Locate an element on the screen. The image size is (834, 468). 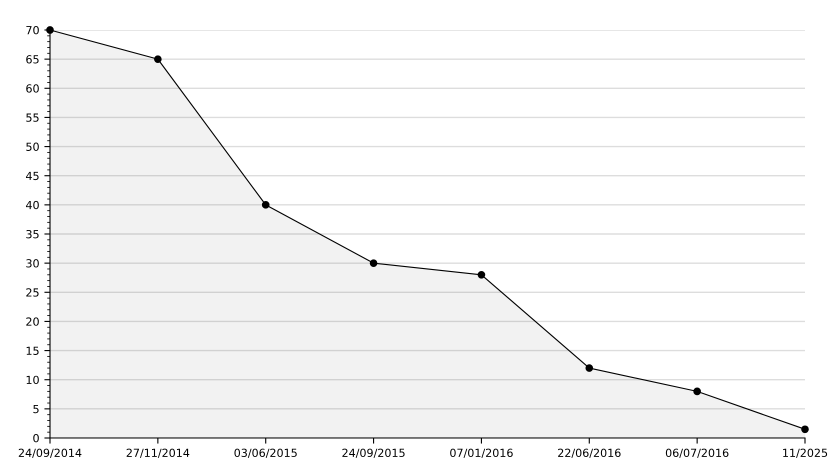
x-tick-label: 24/09/2014 is located at coordinates (50, 453).